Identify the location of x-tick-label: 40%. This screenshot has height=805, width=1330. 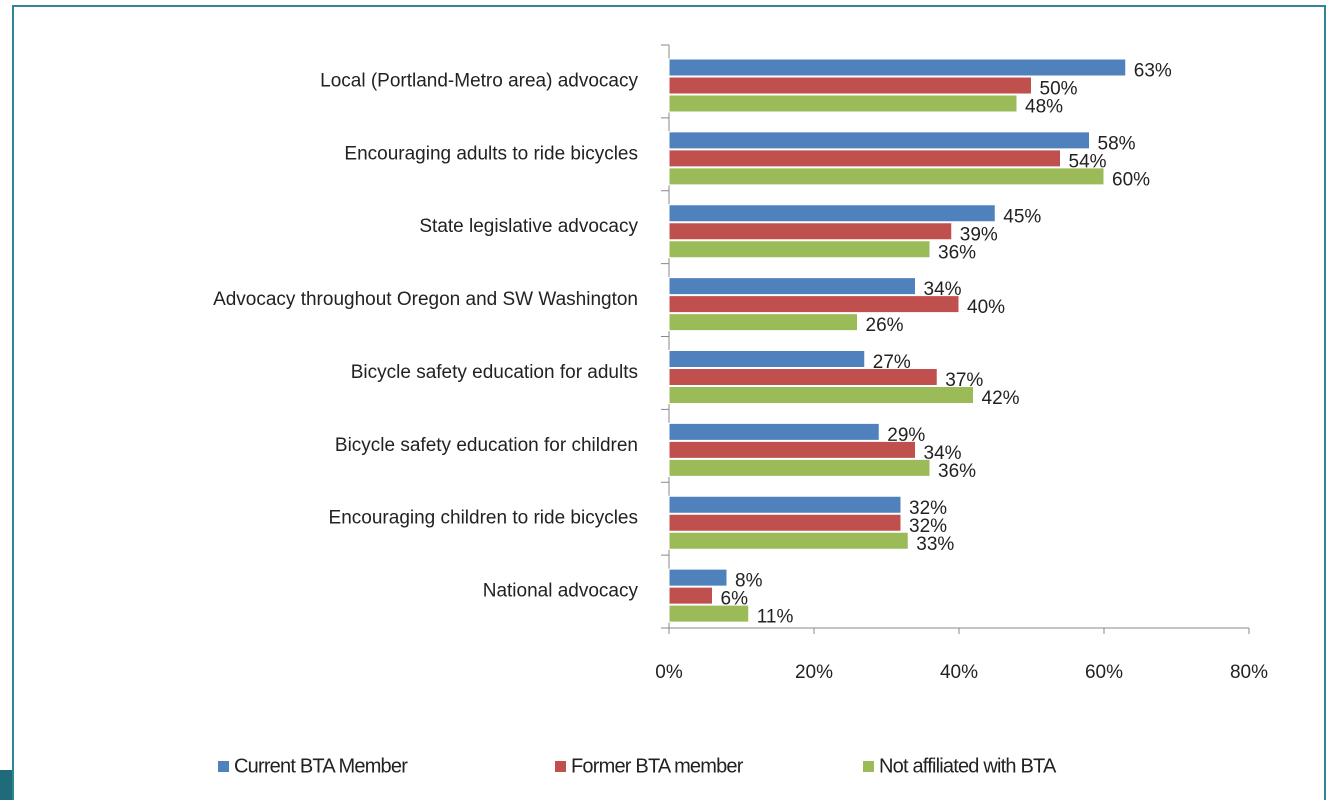
(959, 672).